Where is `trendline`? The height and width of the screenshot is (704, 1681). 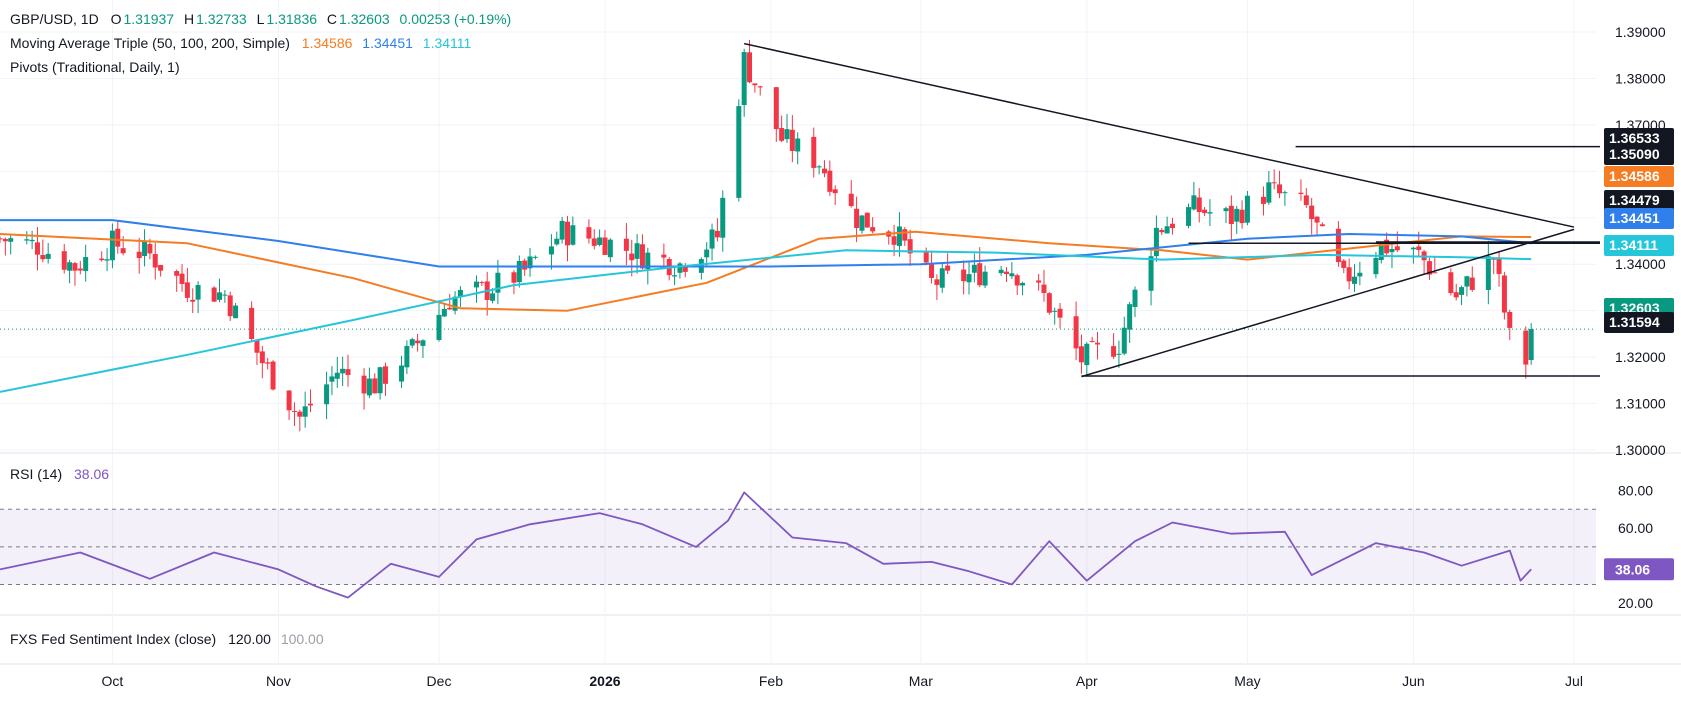
trendline is located at coordinates (1159, 135).